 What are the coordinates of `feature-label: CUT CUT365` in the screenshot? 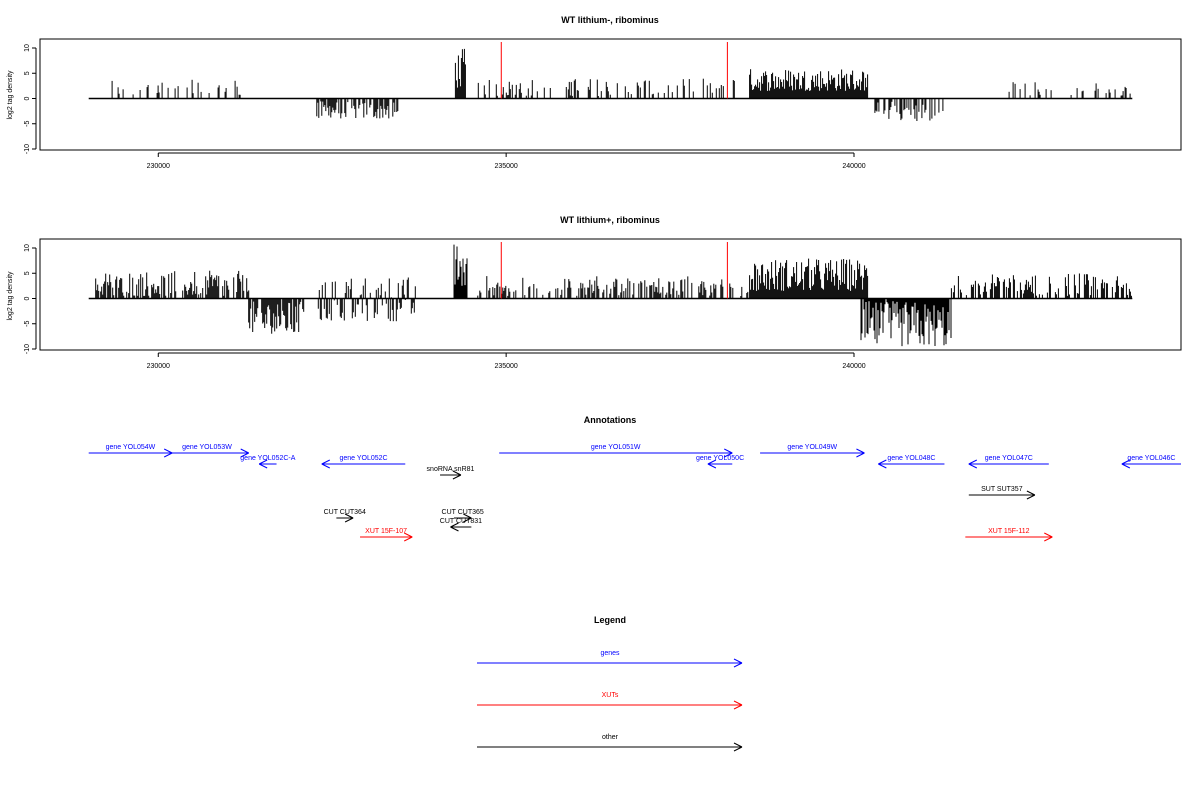 It's located at (463, 512).